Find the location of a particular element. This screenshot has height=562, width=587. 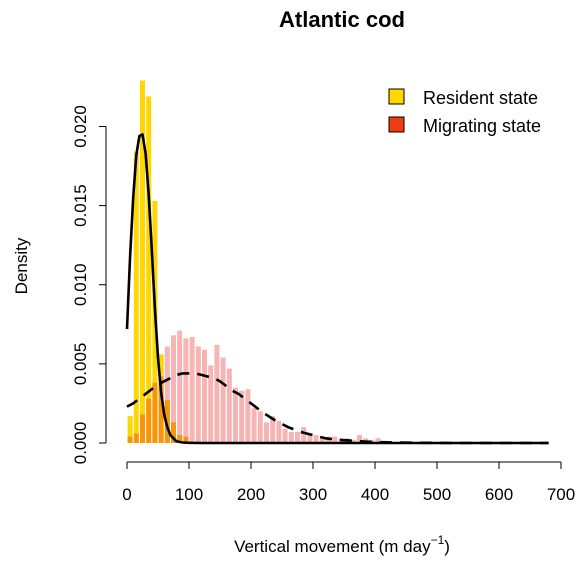

x-tick-label: 600 is located at coordinates (499, 494).